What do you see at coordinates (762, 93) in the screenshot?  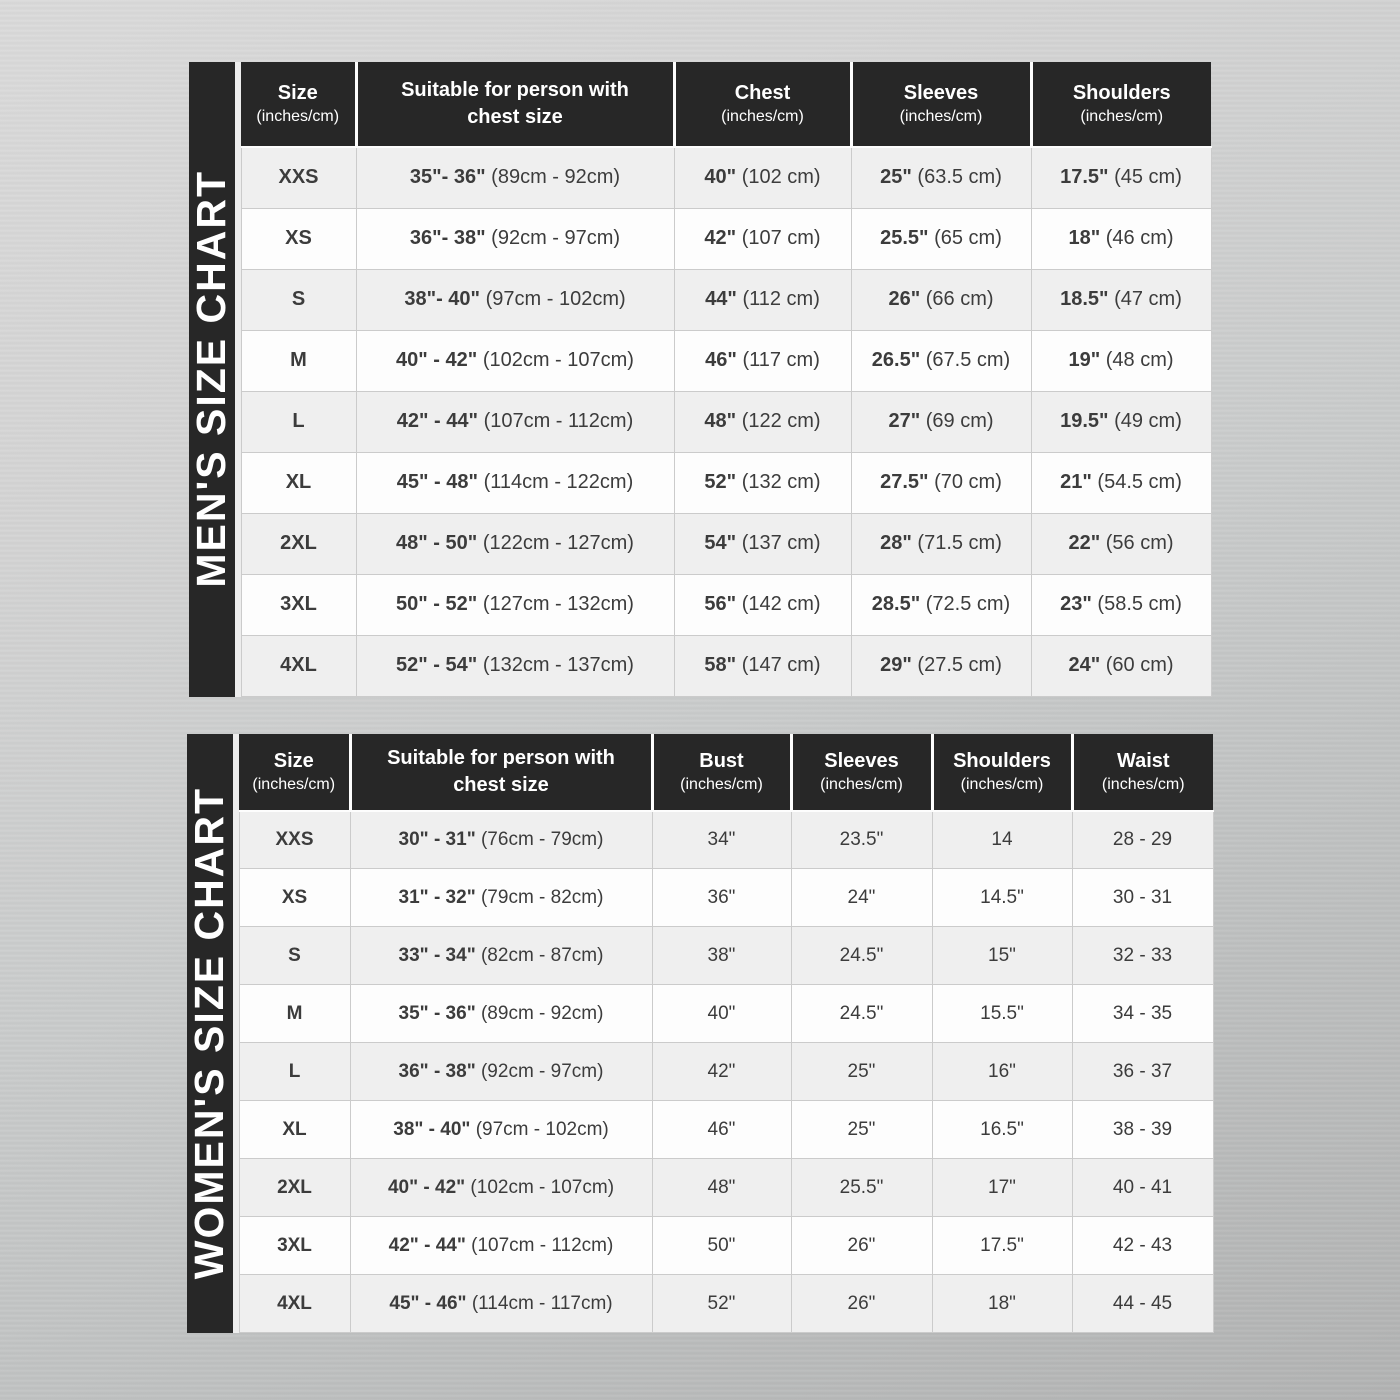 I see `col-header-label: Chest` at bounding box center [762, 93].